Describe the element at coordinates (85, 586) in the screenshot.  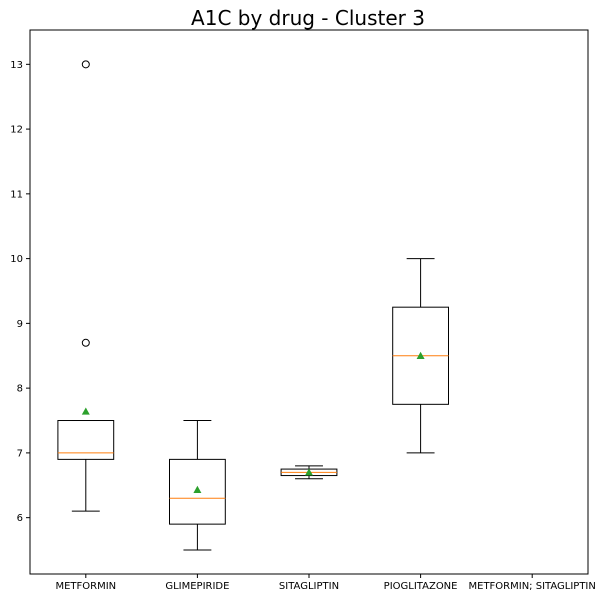
I see `x-tick-label: METFORMIN` at that location.